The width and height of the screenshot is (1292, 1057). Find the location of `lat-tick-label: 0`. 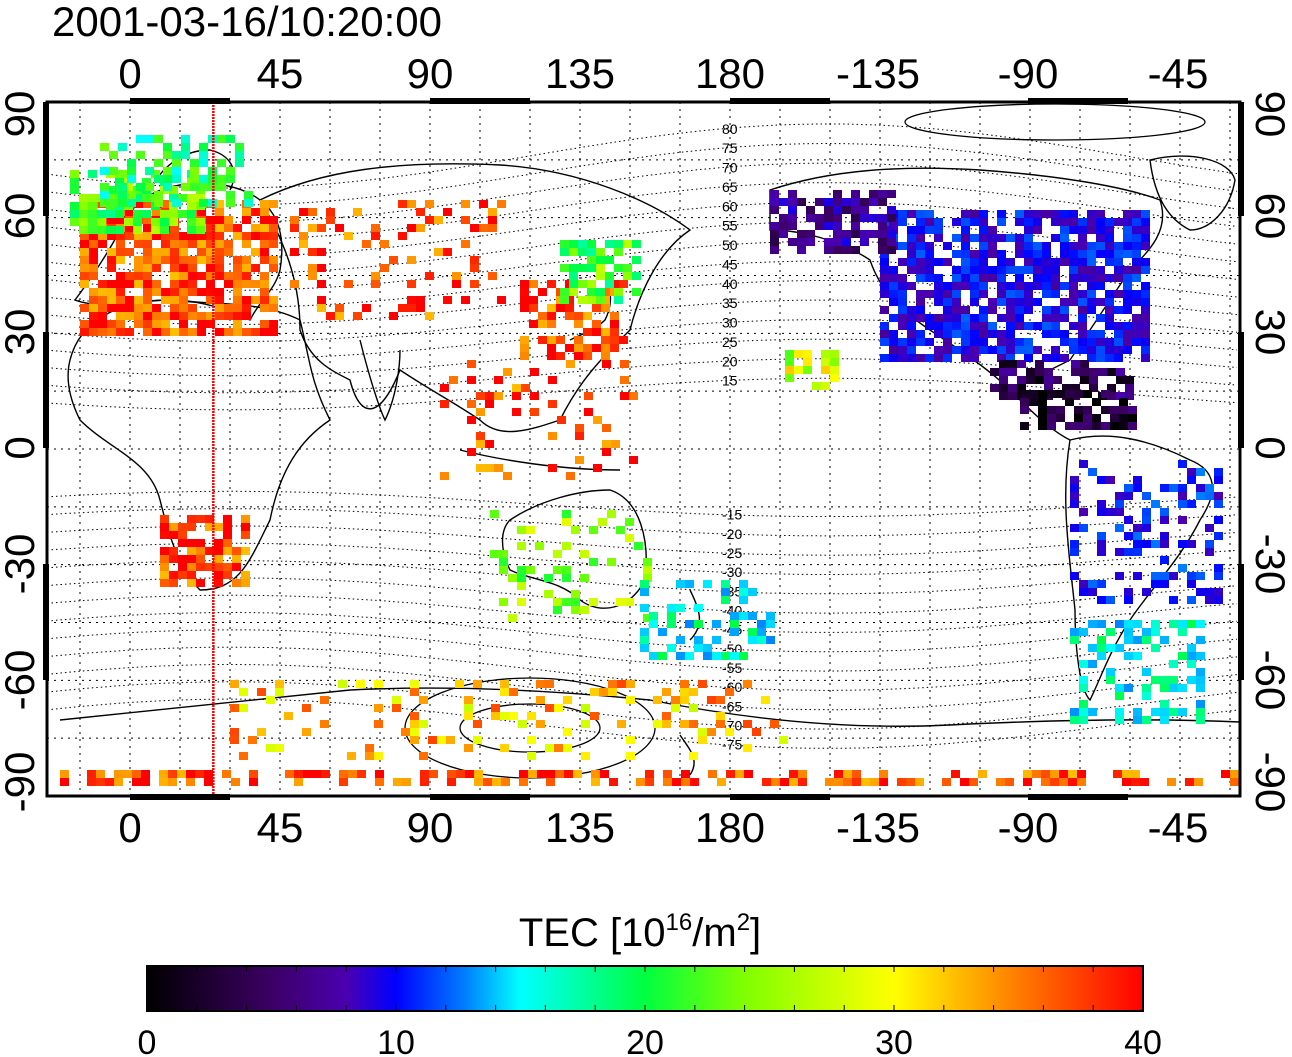

lat-tick-label: 0 is located at coordinates (1269, 447).